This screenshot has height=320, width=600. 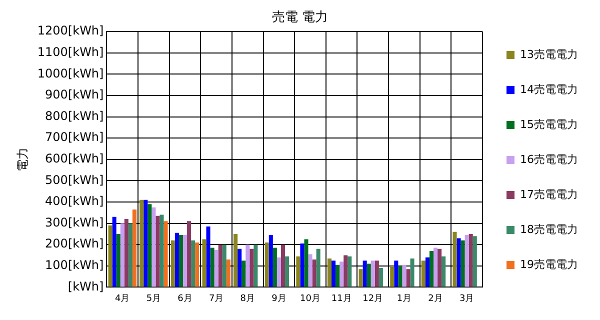 What do you see at coordinates (185, 299) in the screenshot?
I see `x-tick-label: 6月` at bounding box center [185, 299].